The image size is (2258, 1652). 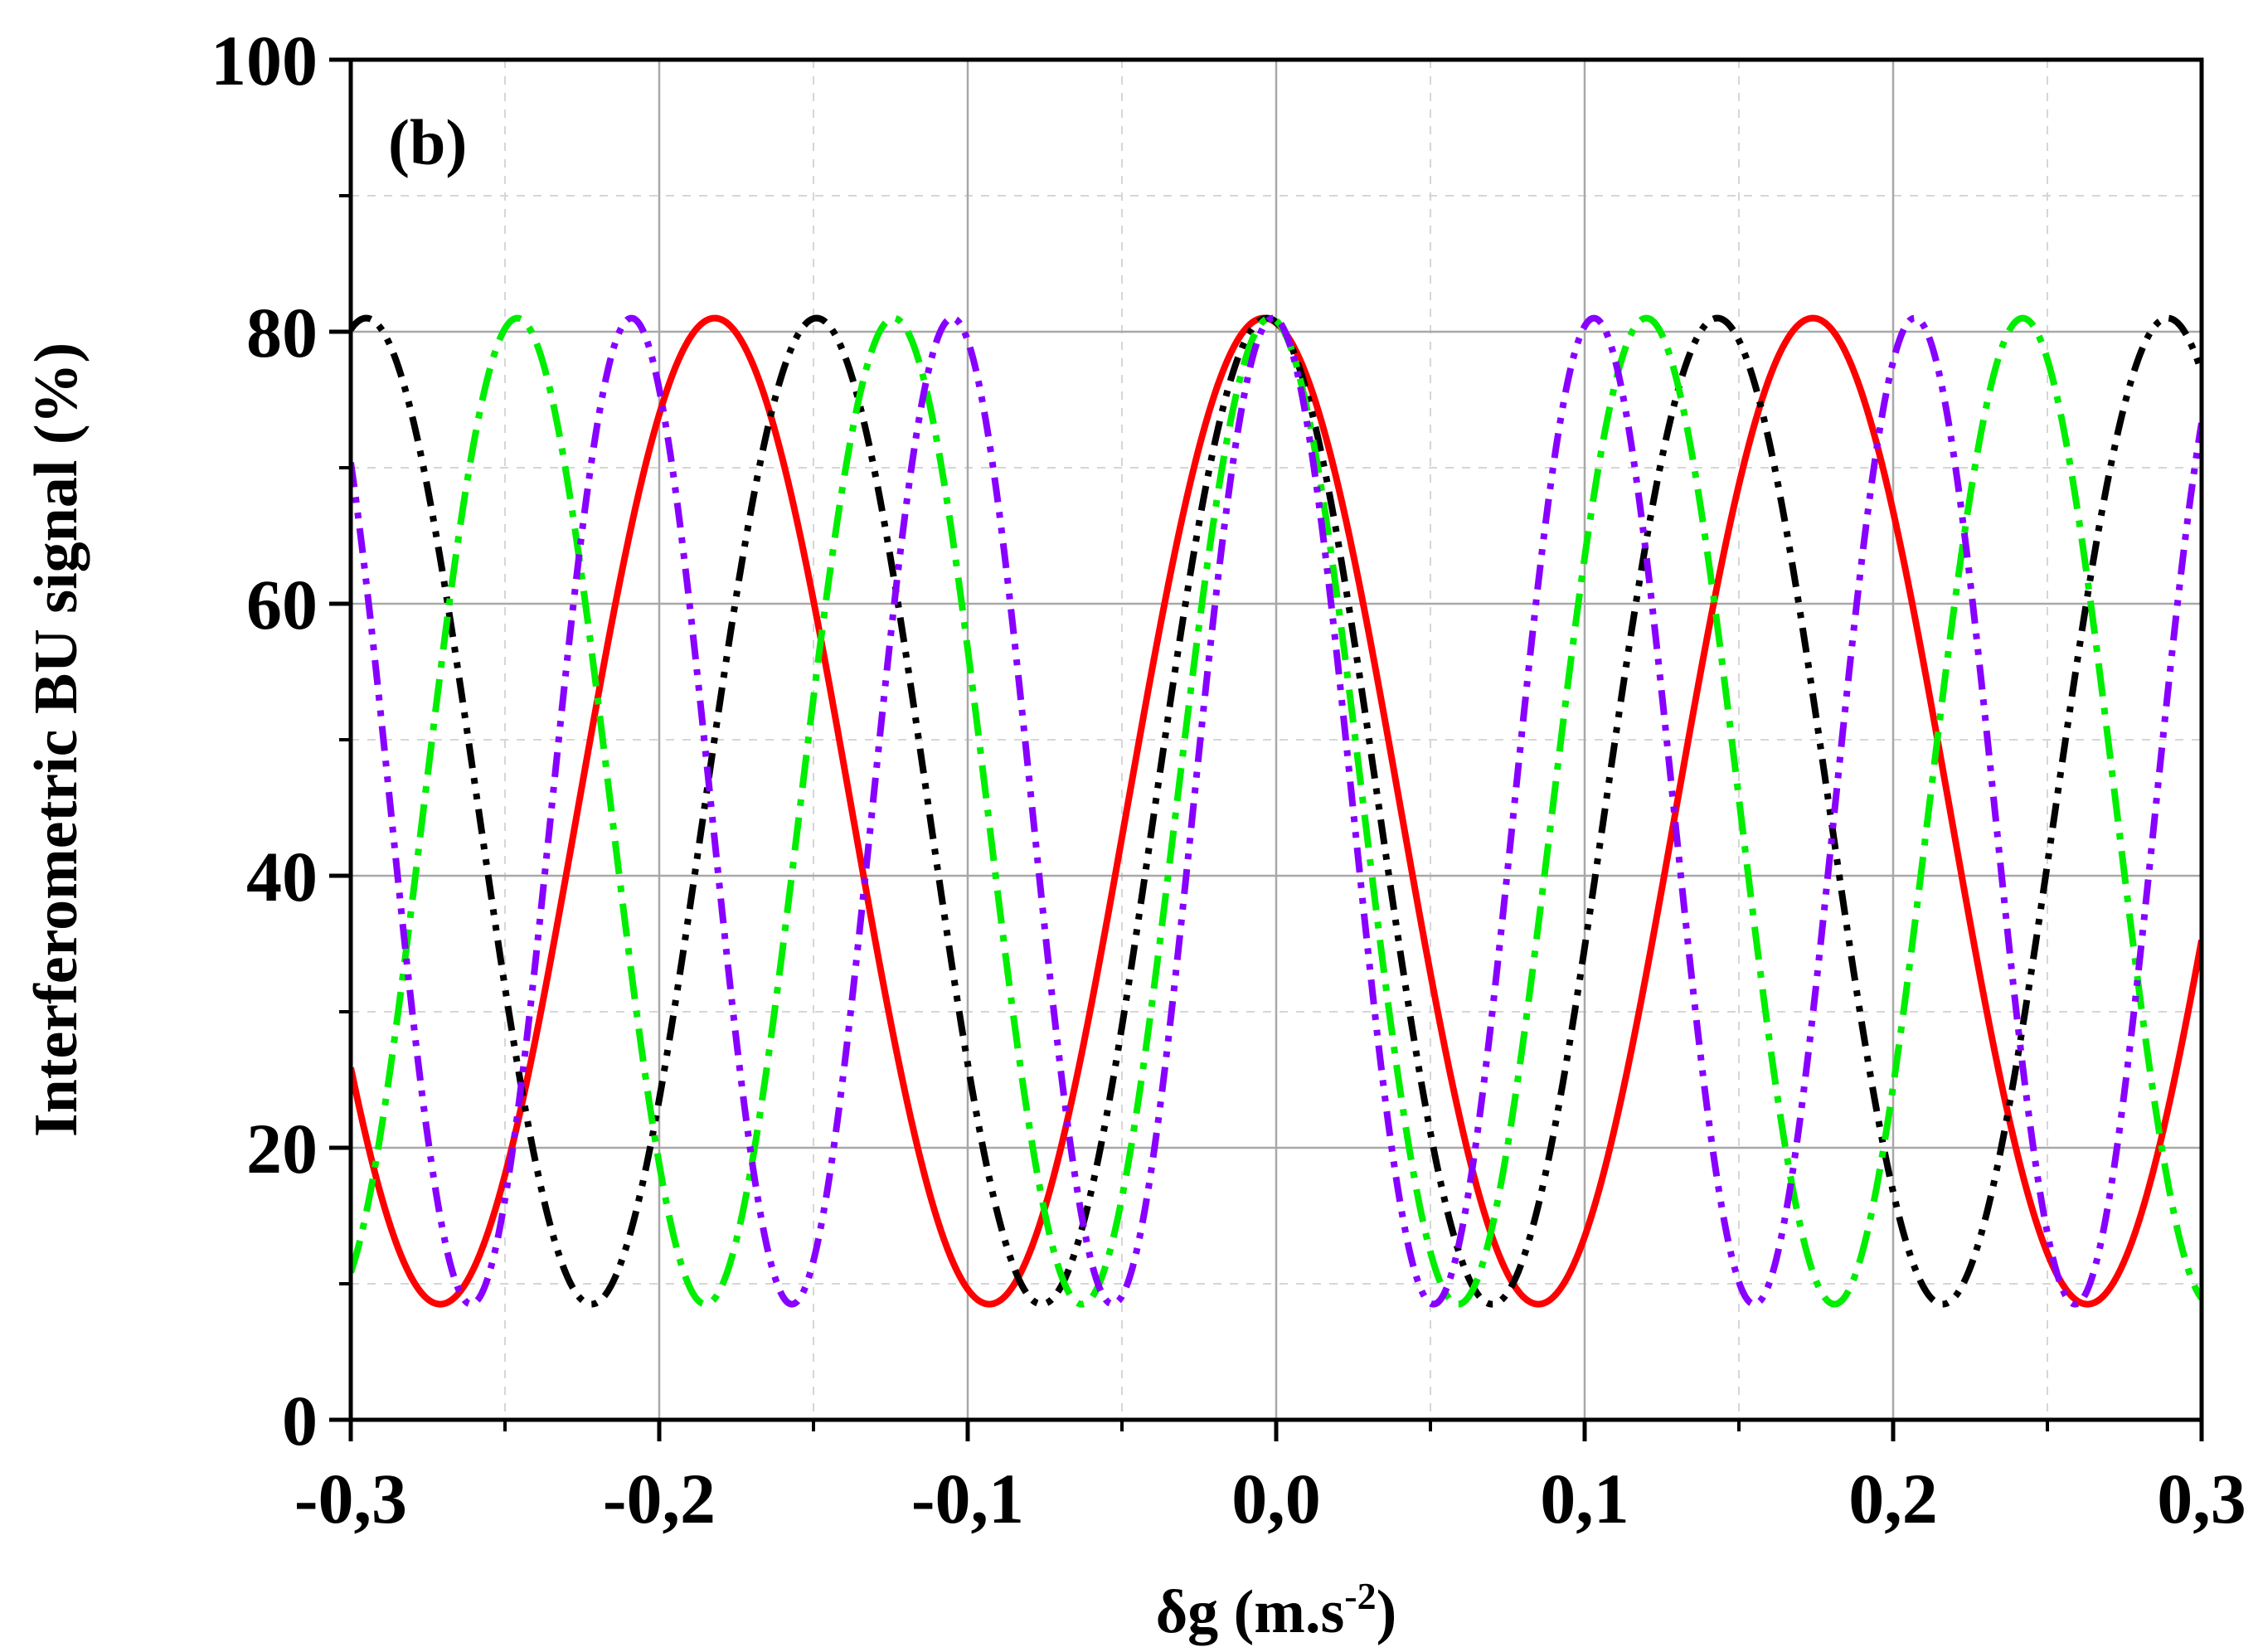 I want to click on x-tick-label: 0,3, so click(x=2201, y=1498).